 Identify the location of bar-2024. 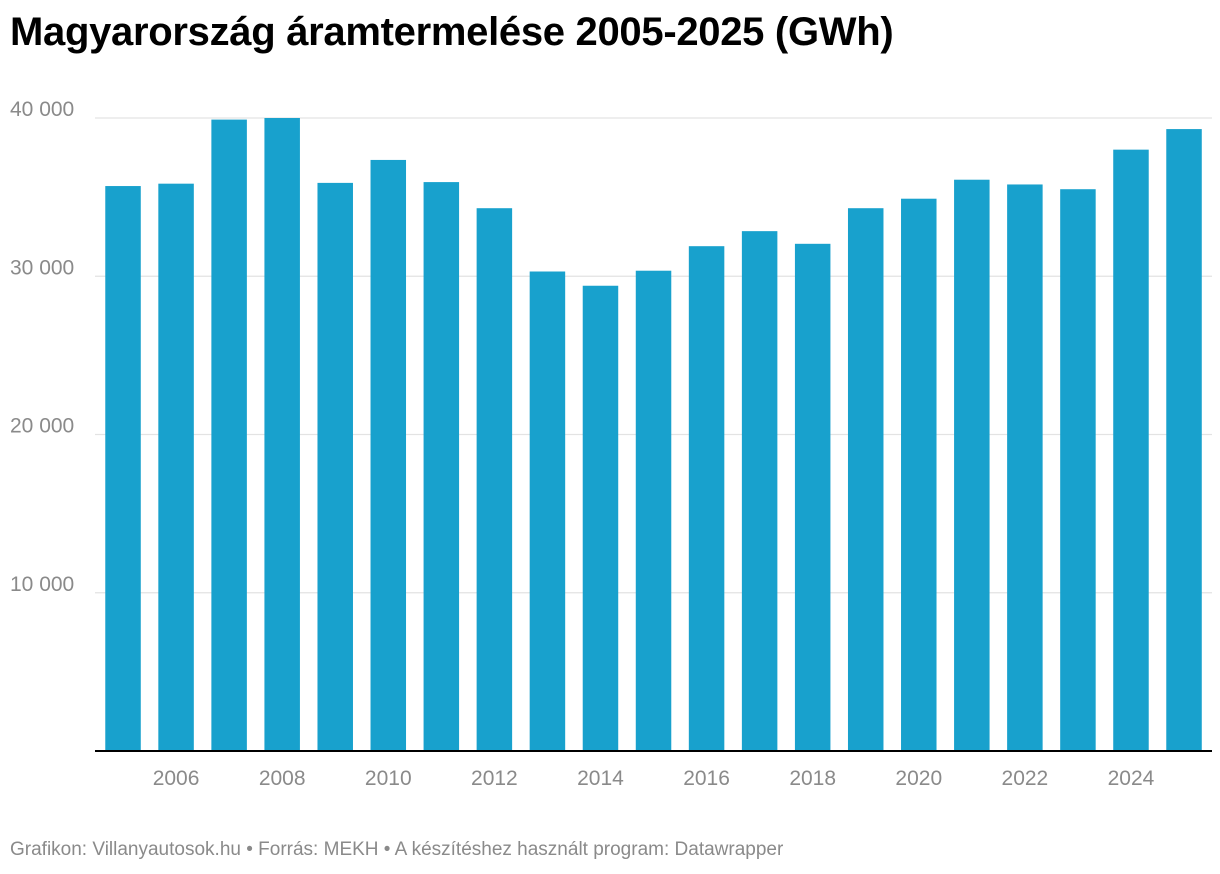
(1131, 450).